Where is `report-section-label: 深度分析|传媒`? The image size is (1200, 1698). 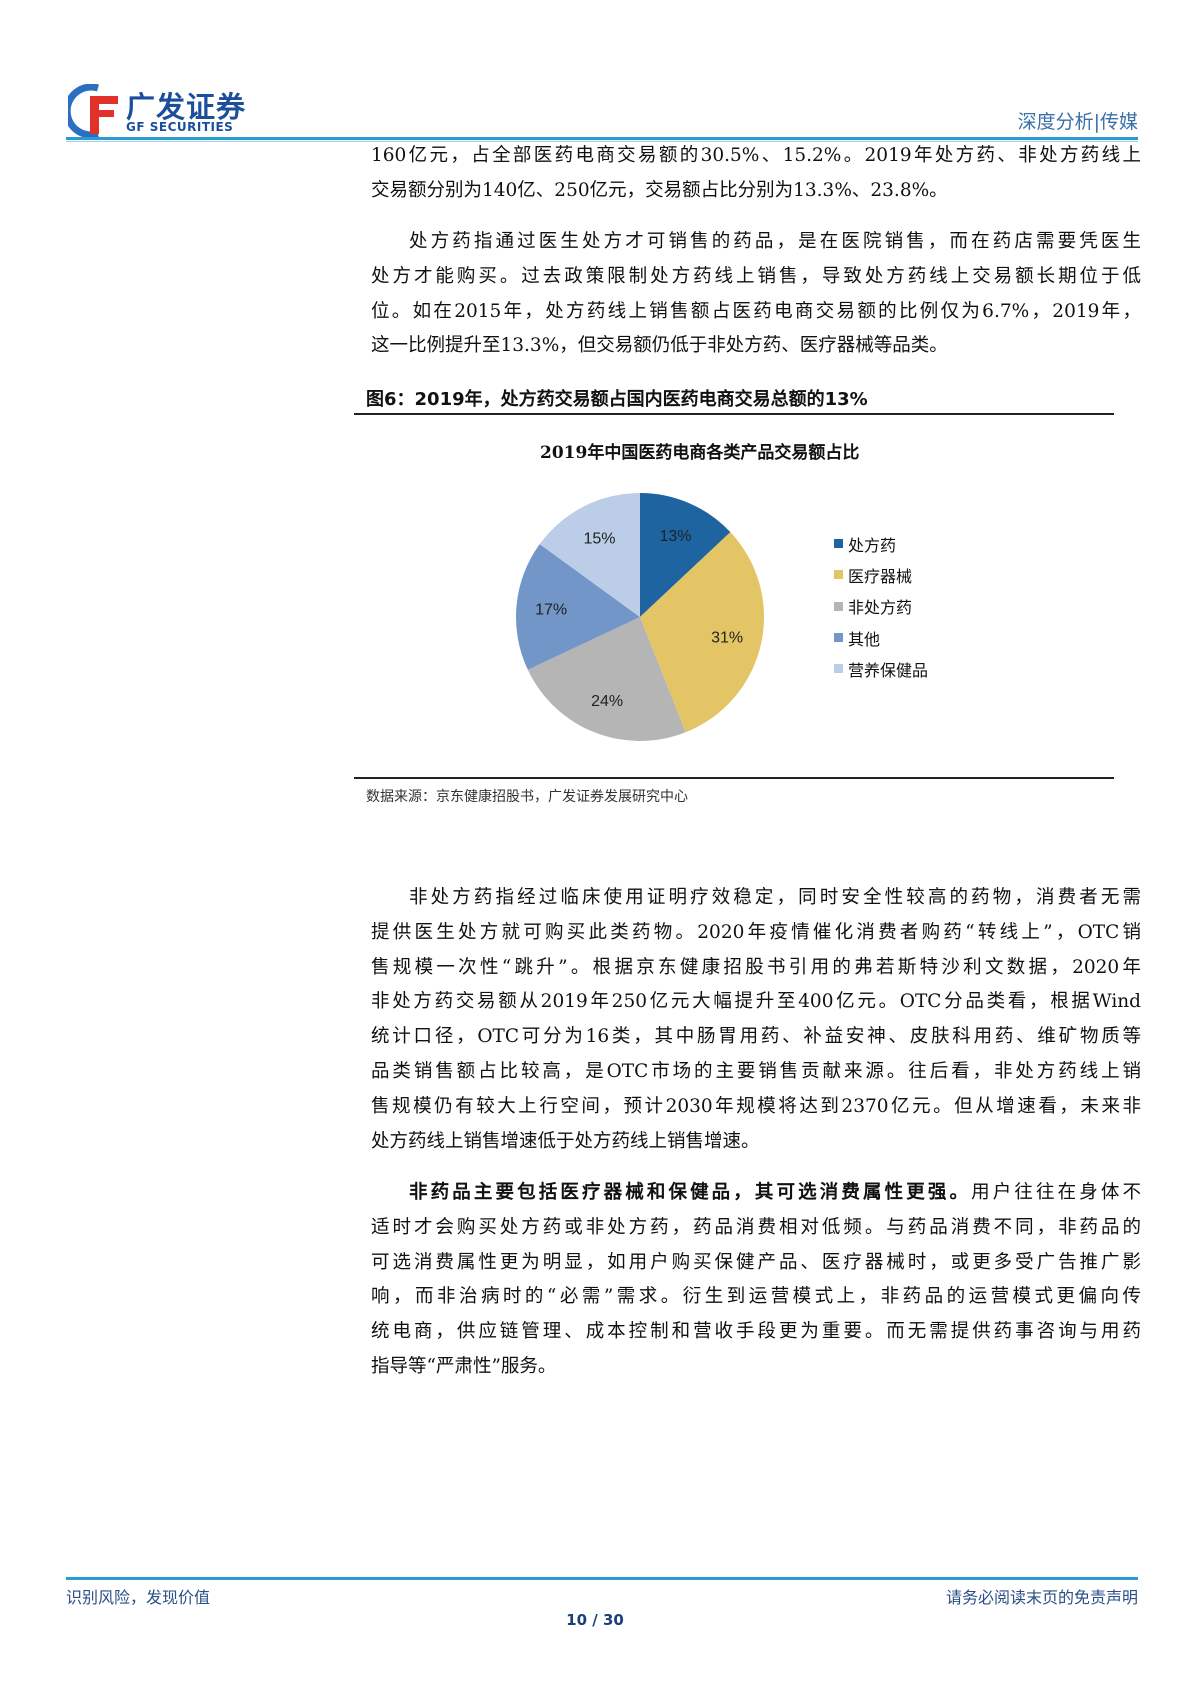
report-section-label: 深度分析|传媒 is located at coordinates (1077, 122).